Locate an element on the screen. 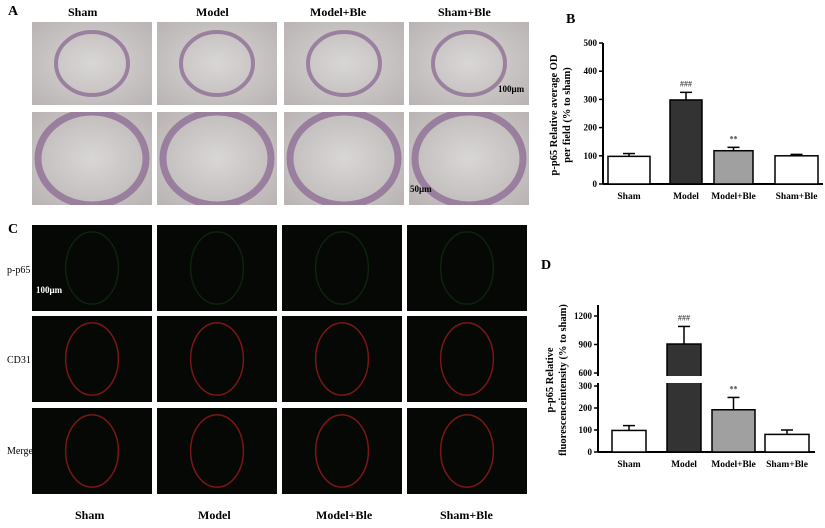  axis-break is located at coordinates (598, 379).